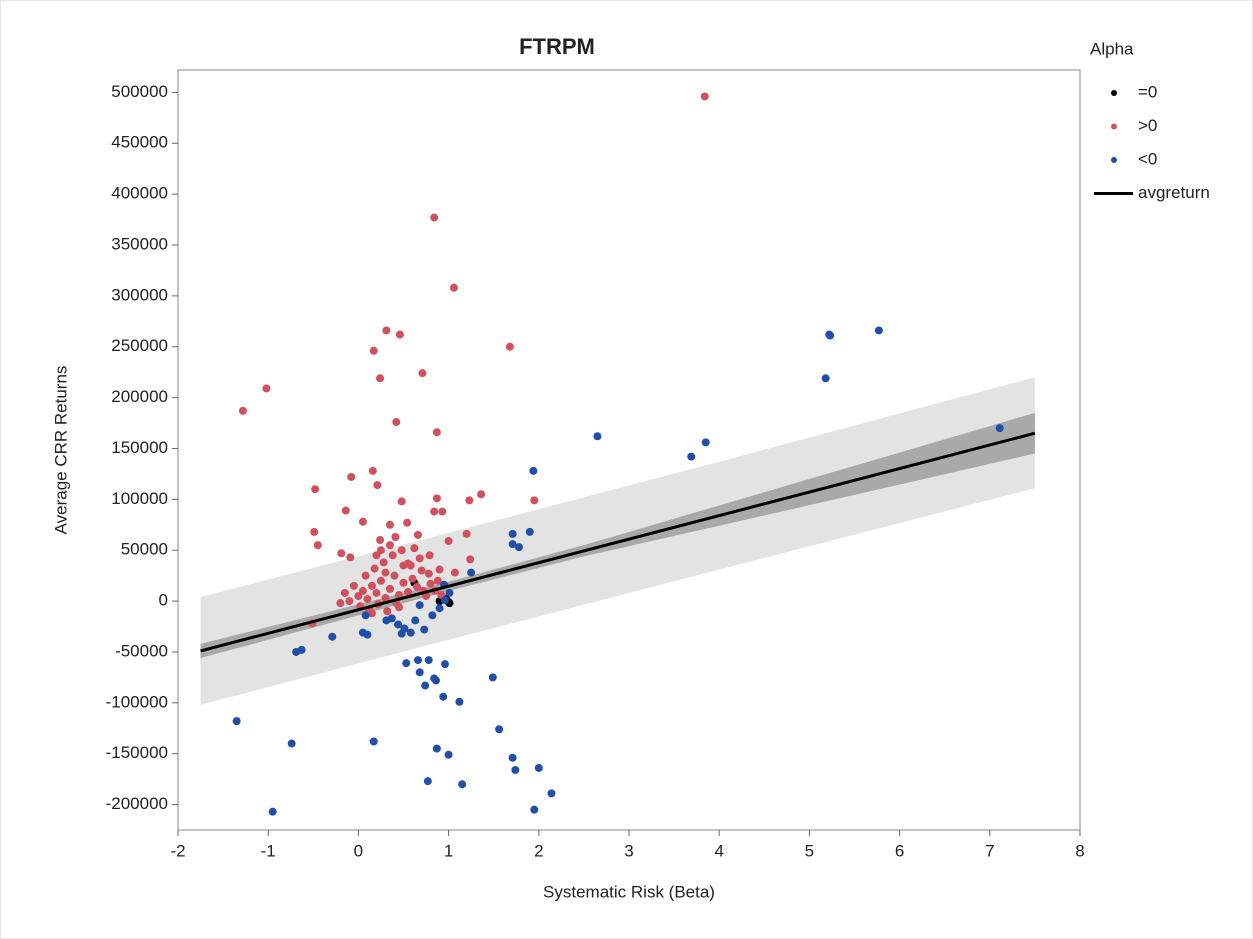 The height and width of the screenshot is (939, 1253). I want to click on x-tick-label: -2, so click(177, 850).